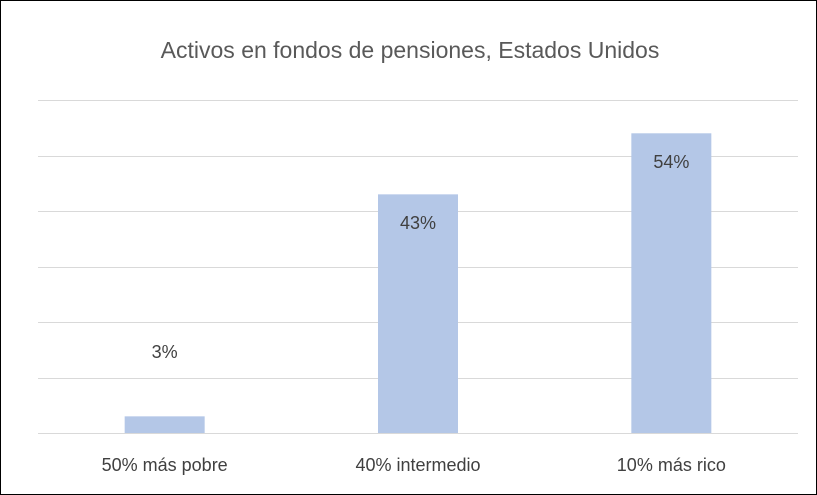 Image resolution: width=817 pixels, height=495 pixels. I want to click on data-label: 43%, so click(418, 223).